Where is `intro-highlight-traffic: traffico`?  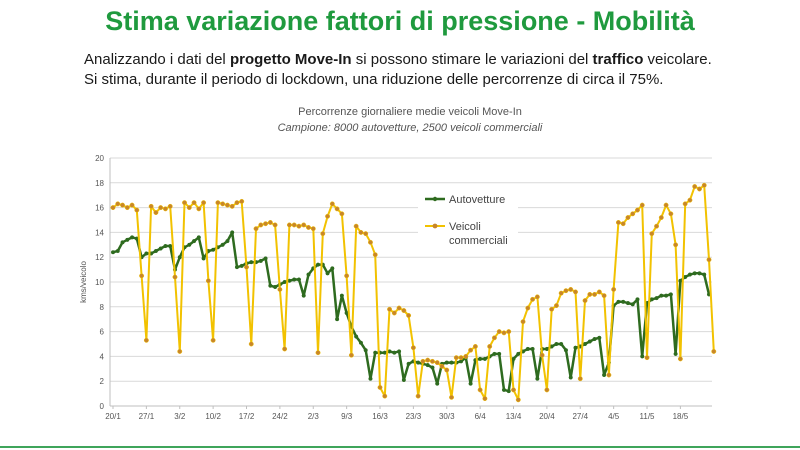 intro-highlight-traffic: traffico is located at coordinates (618, 59).